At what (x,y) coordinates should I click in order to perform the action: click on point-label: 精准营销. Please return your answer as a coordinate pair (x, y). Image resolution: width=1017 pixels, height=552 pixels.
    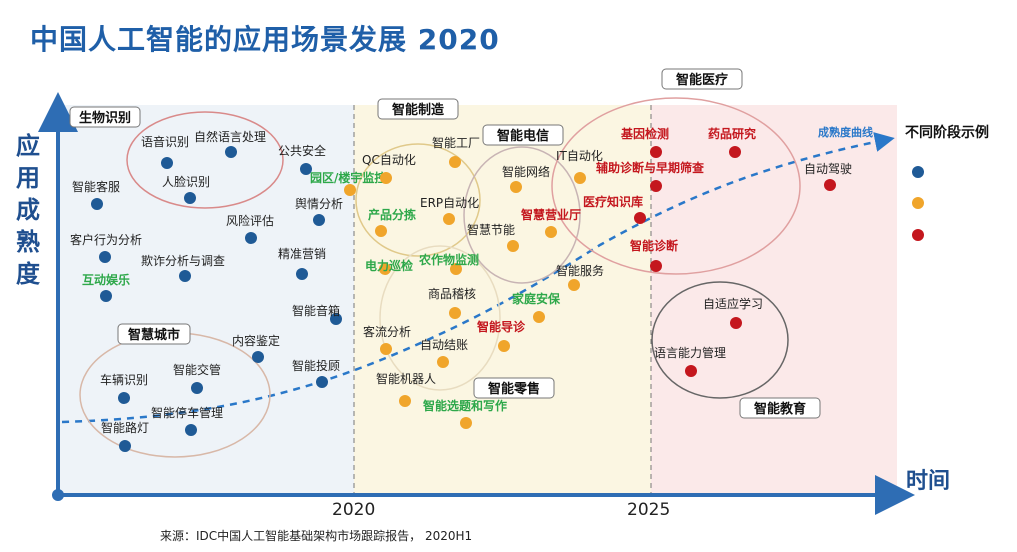
    Looking at the image, I should click on (302, 254).